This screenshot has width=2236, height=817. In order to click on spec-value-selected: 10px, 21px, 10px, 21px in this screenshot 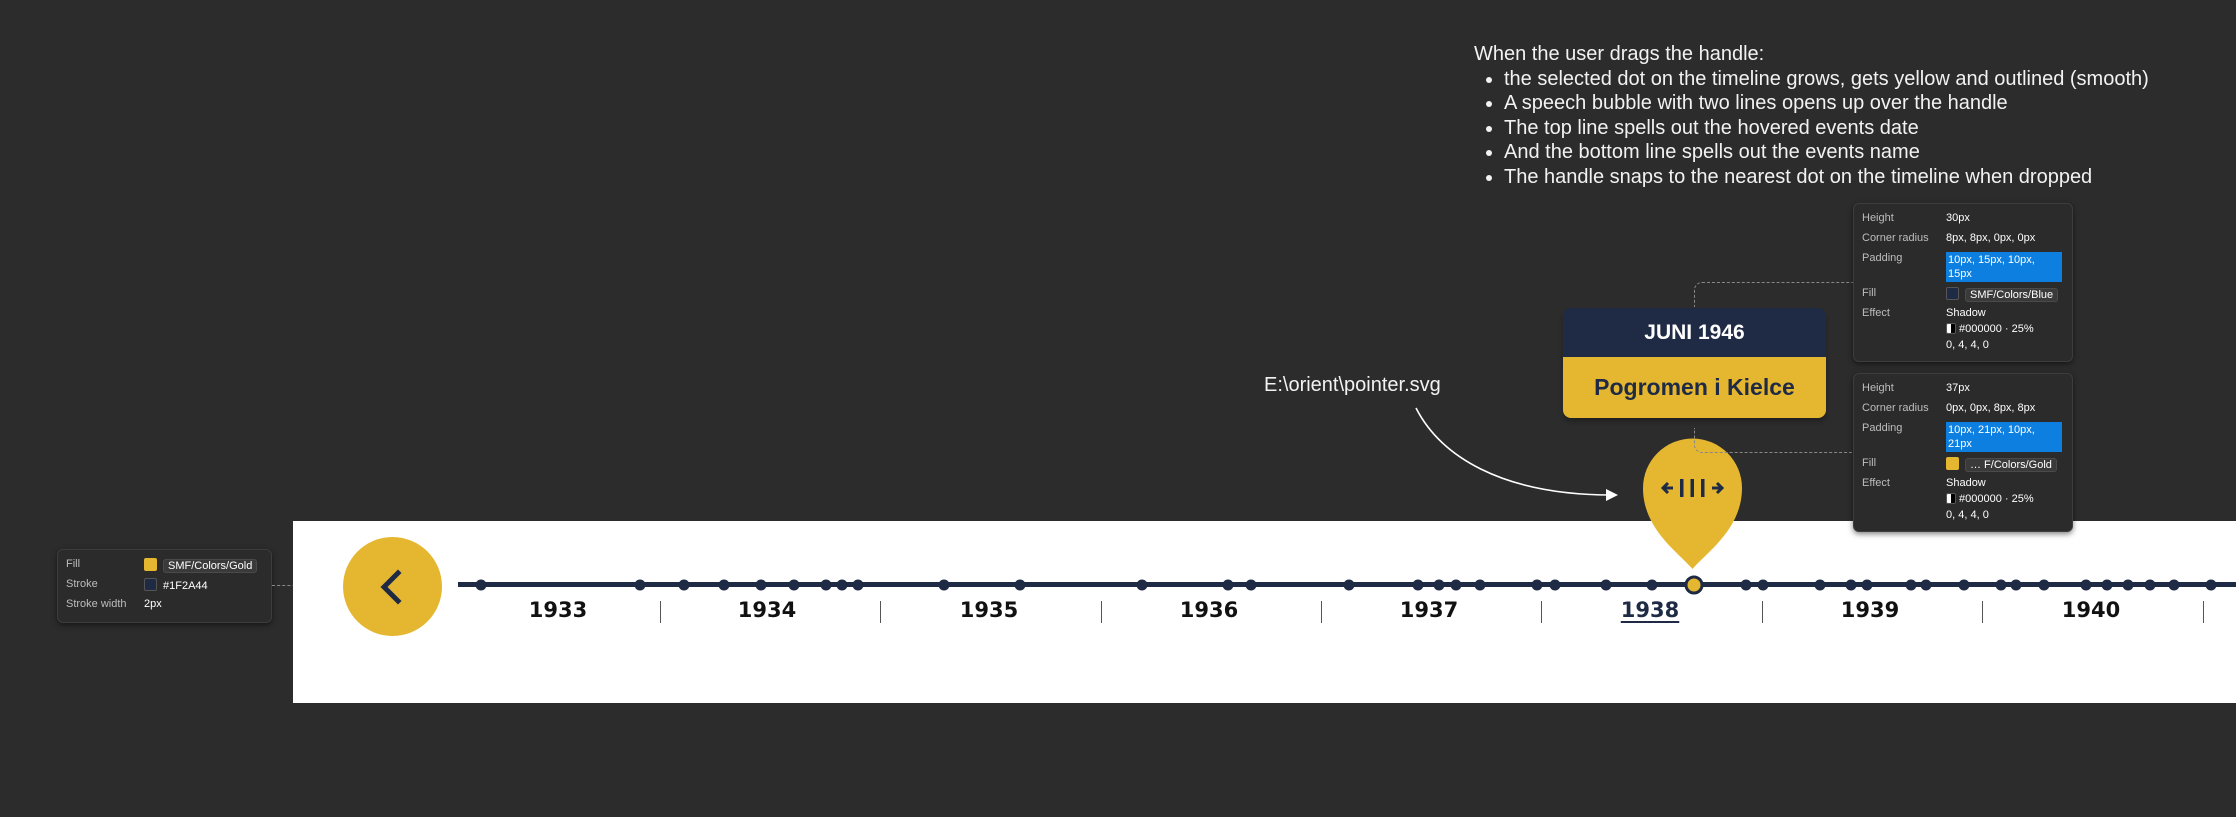, I will do `click(2004, 437)`.